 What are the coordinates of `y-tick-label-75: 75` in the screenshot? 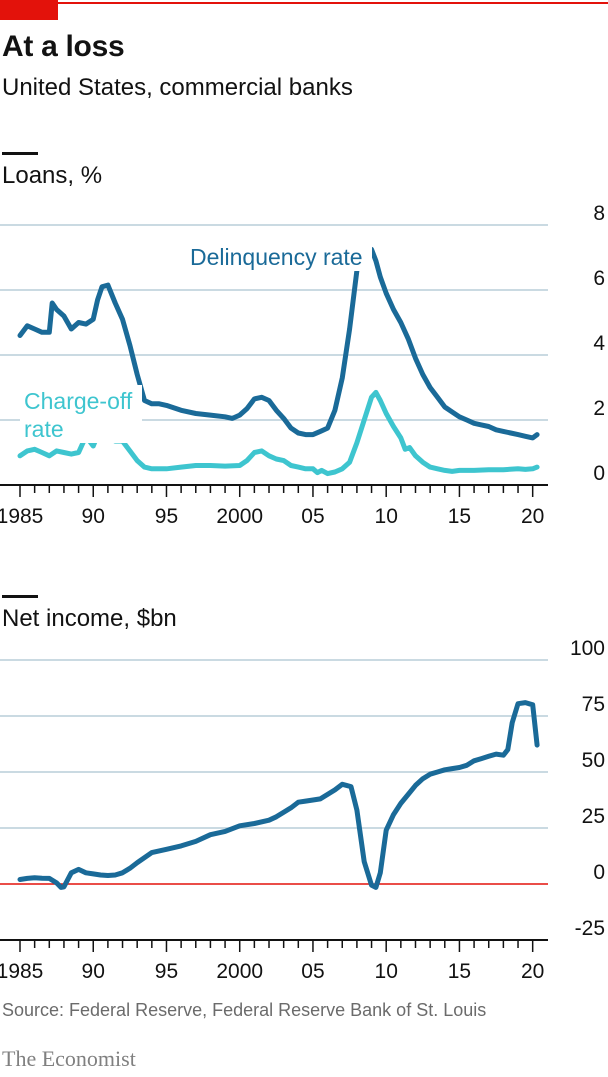 It's located at (593, 704).